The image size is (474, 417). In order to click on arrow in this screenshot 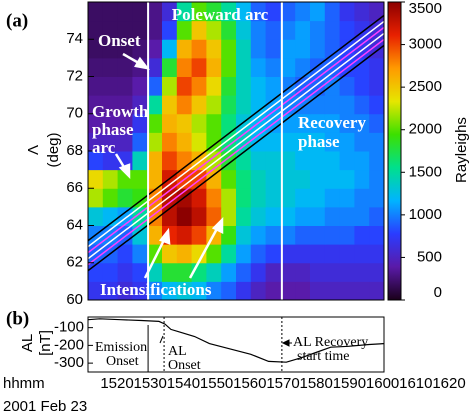, I will do `click(155, 257)`.